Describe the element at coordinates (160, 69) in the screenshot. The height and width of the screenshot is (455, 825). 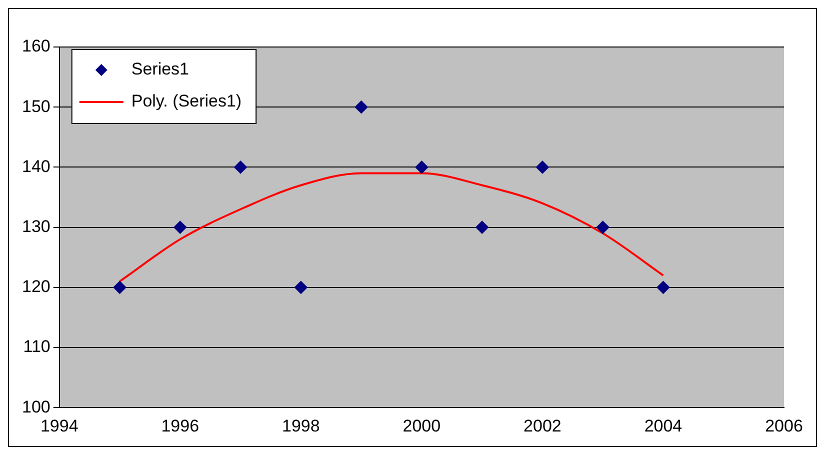
I see `legend-label: Series1` at that location.